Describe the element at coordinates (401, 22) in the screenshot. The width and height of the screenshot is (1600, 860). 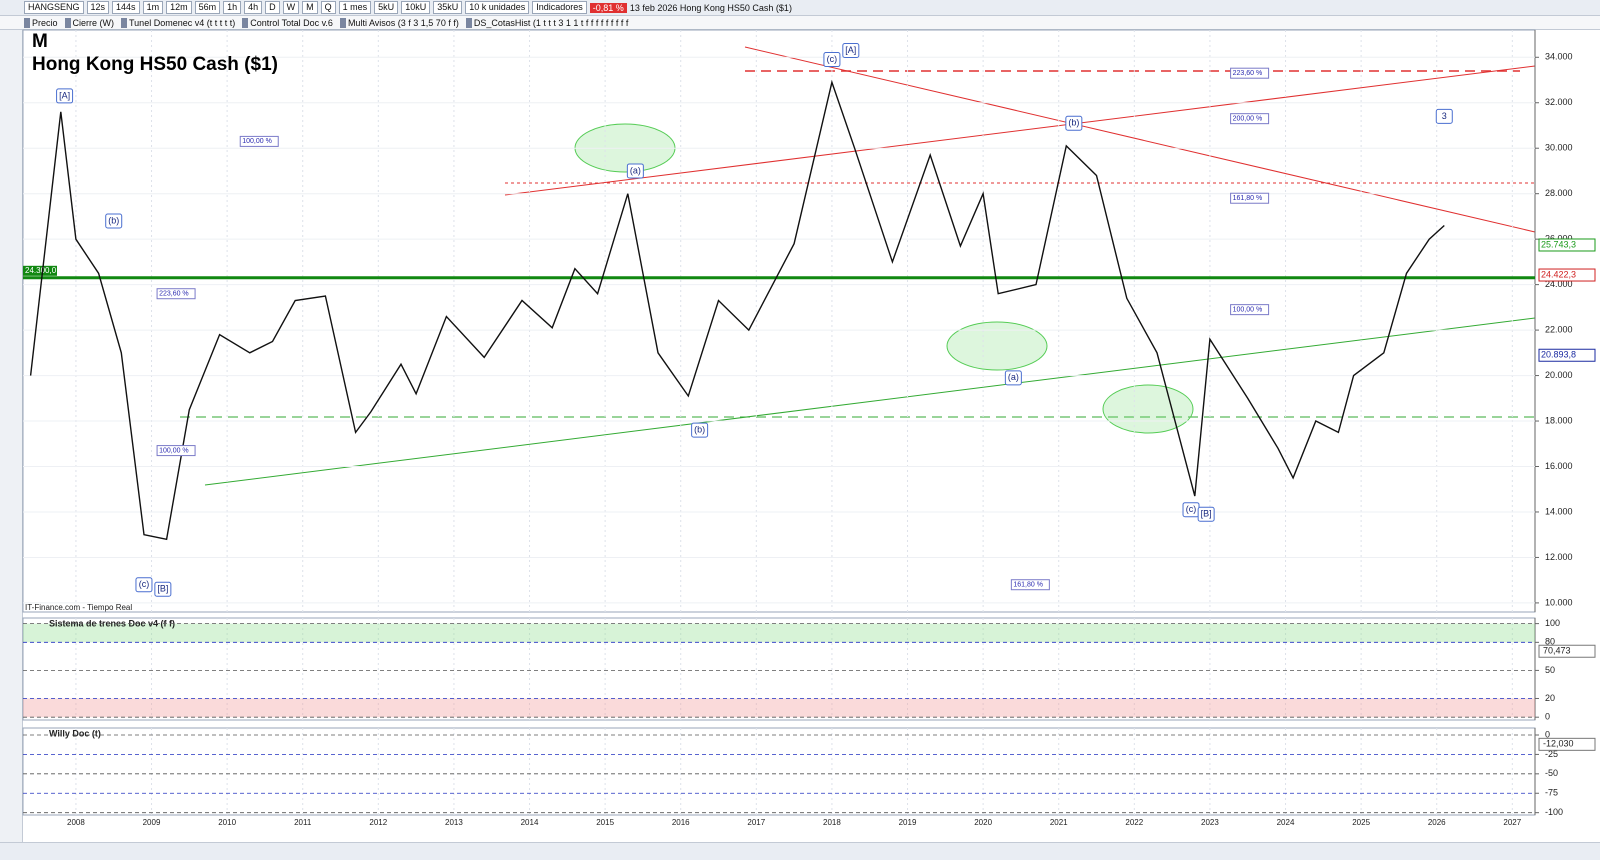
I see `indicator-tab: Multi Avisos (3 f 3 1,5 70 f f)` at that location.